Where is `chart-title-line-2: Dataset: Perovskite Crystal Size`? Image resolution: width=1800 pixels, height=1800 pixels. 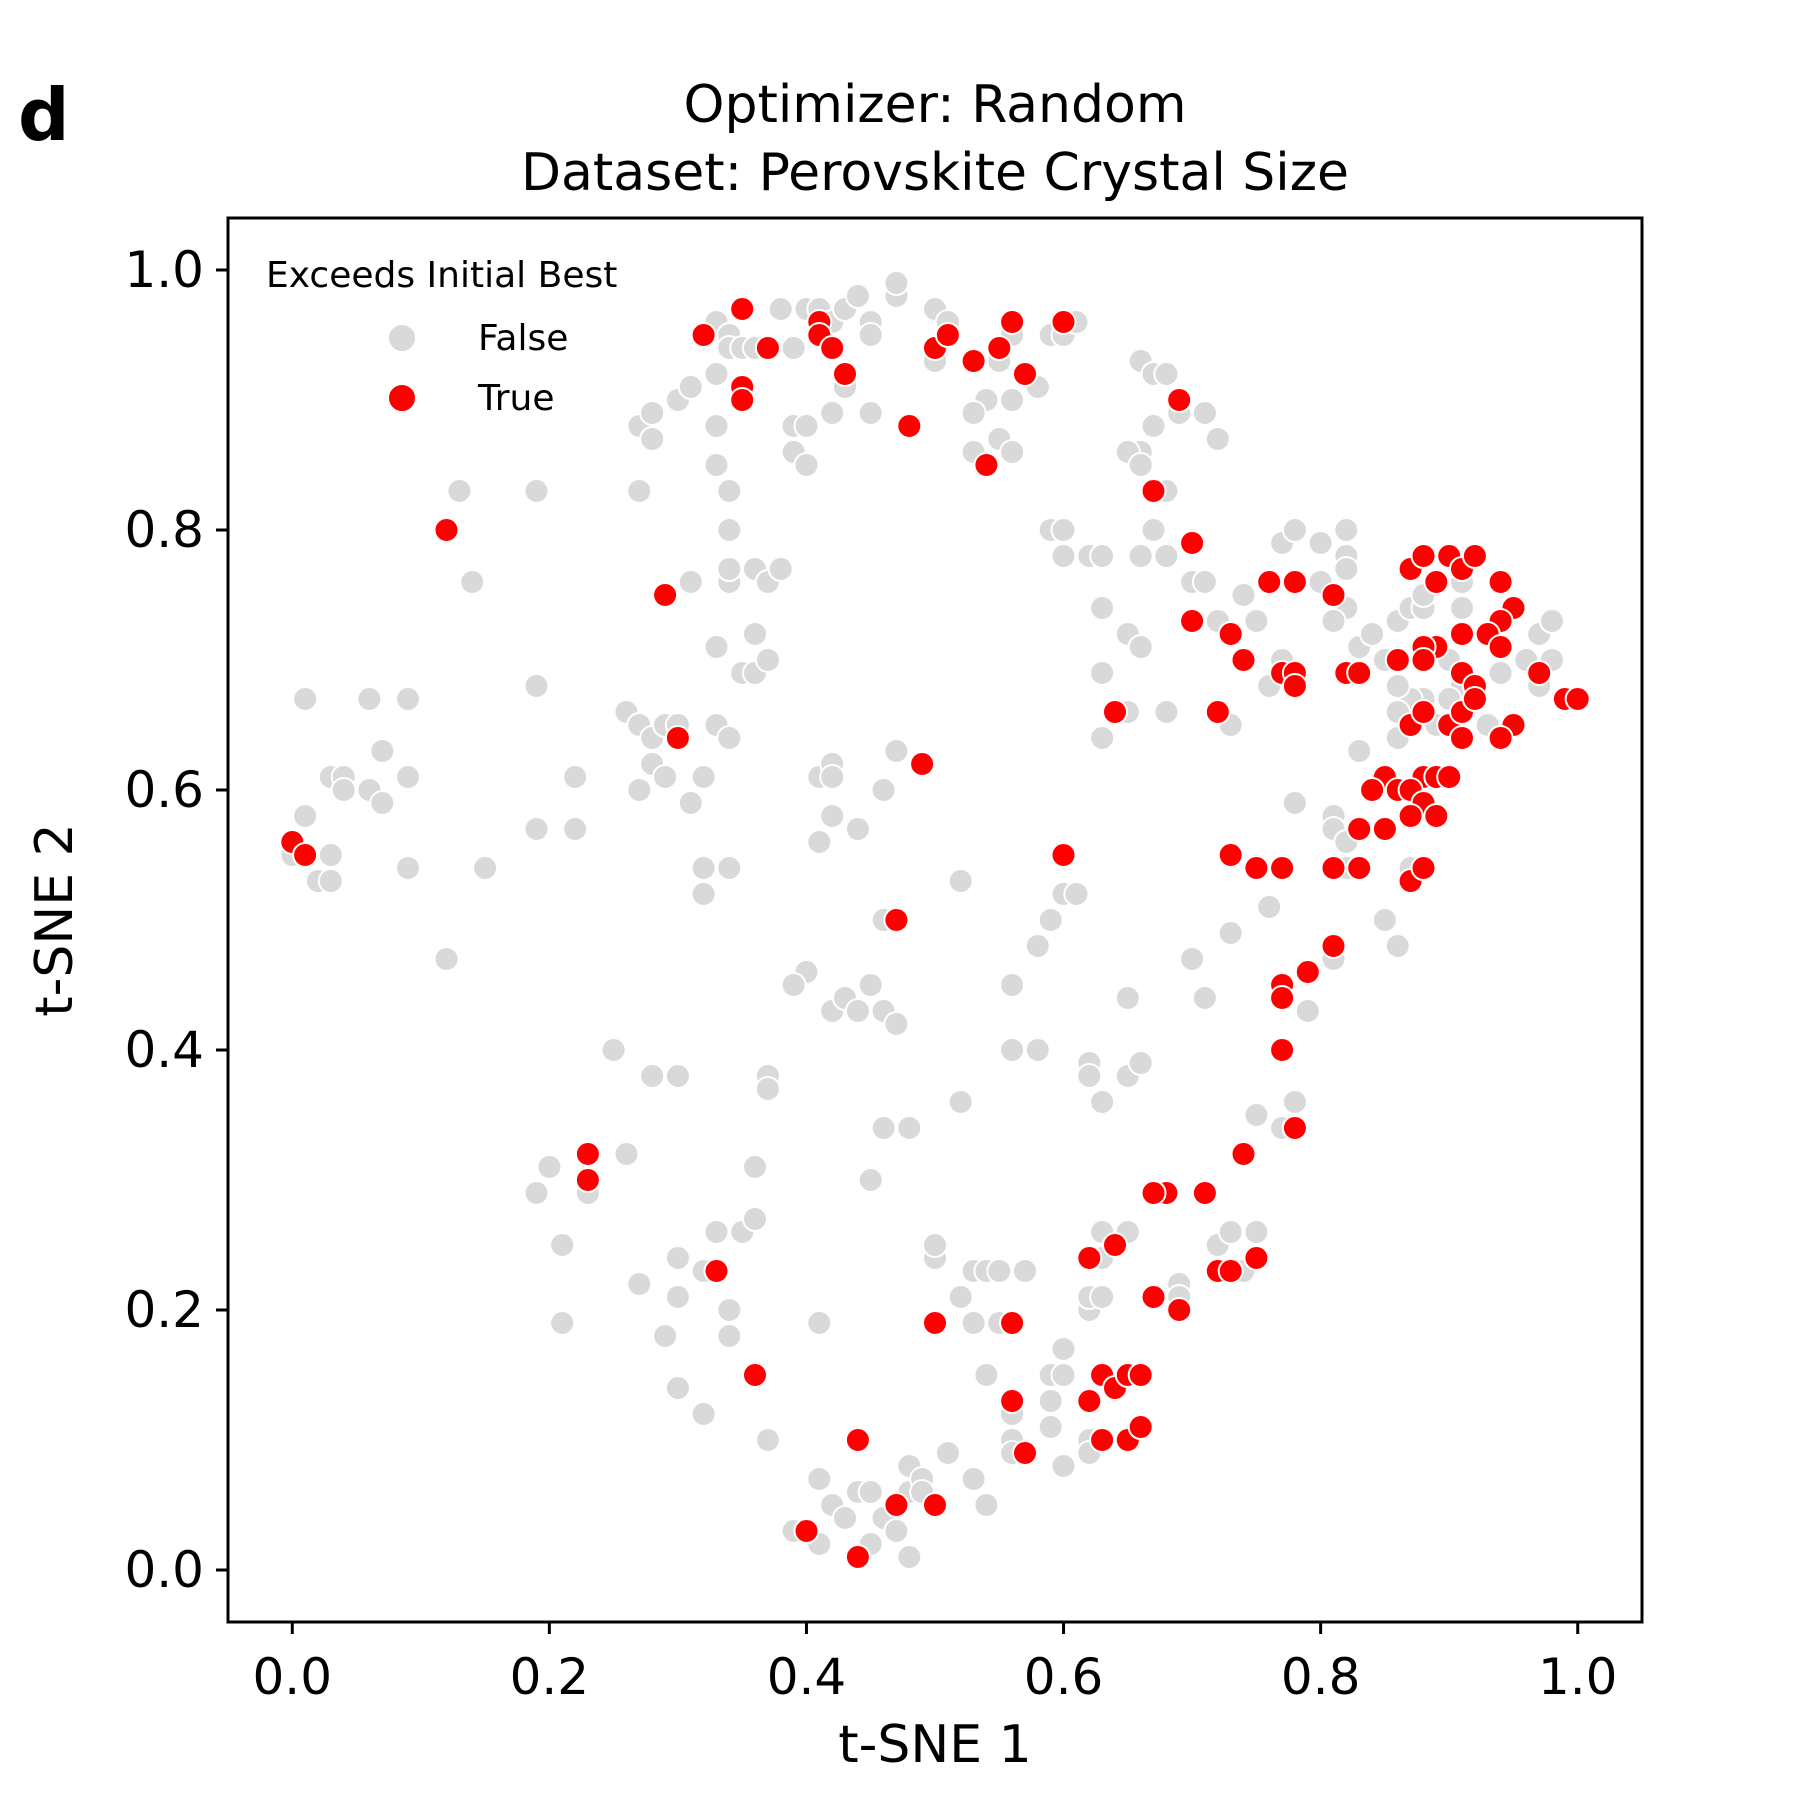 chart-title-line-2: Dataset: Perovskite Crystal Size is located at coordinates (935, 173).